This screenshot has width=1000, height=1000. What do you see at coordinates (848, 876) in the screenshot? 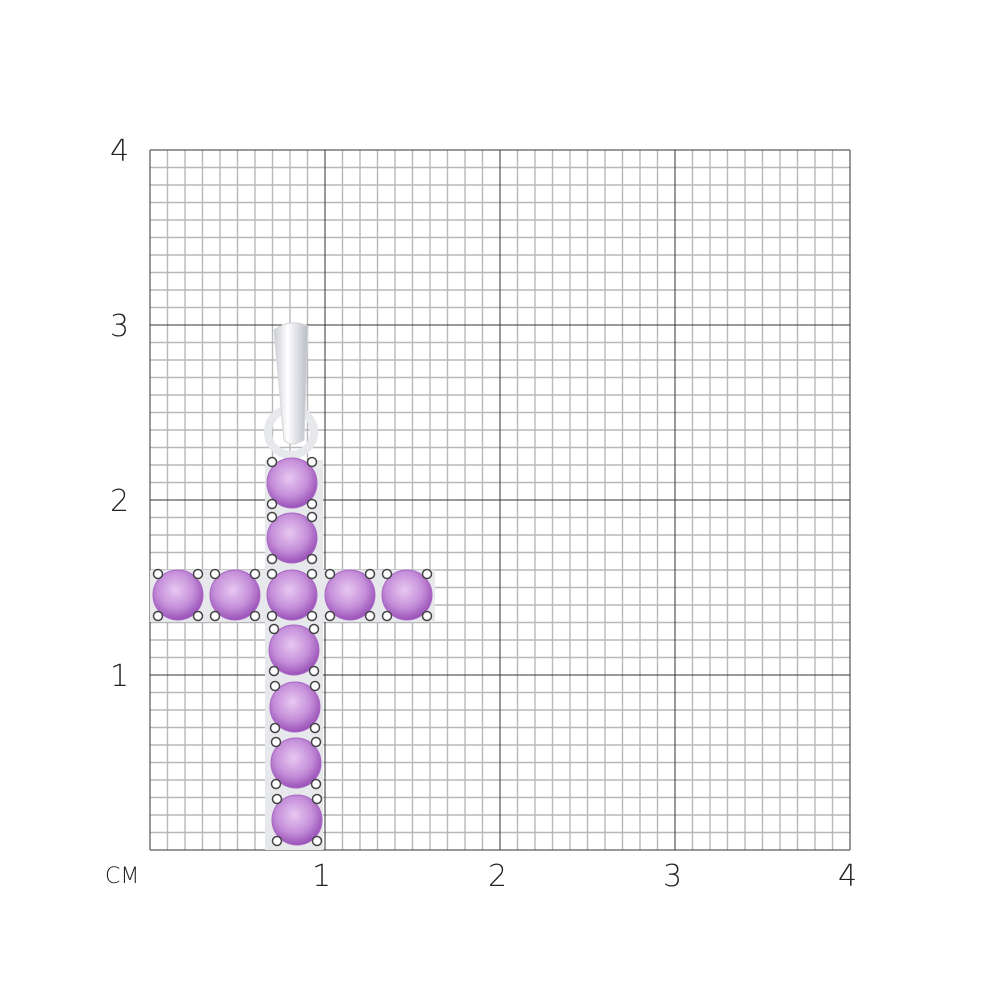
I see `x-tick-label: 4` at bounding box center [848, 876].